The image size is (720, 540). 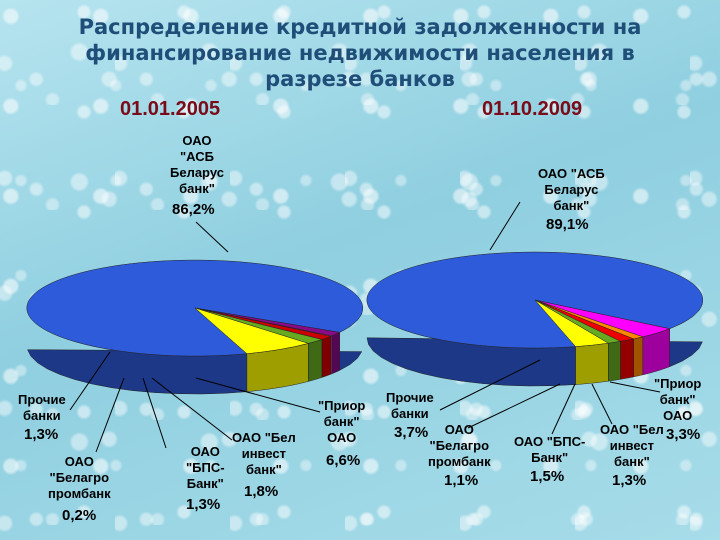 I want to click on value-belinvest-2009: 1,3%, so click(x=629, y=480).